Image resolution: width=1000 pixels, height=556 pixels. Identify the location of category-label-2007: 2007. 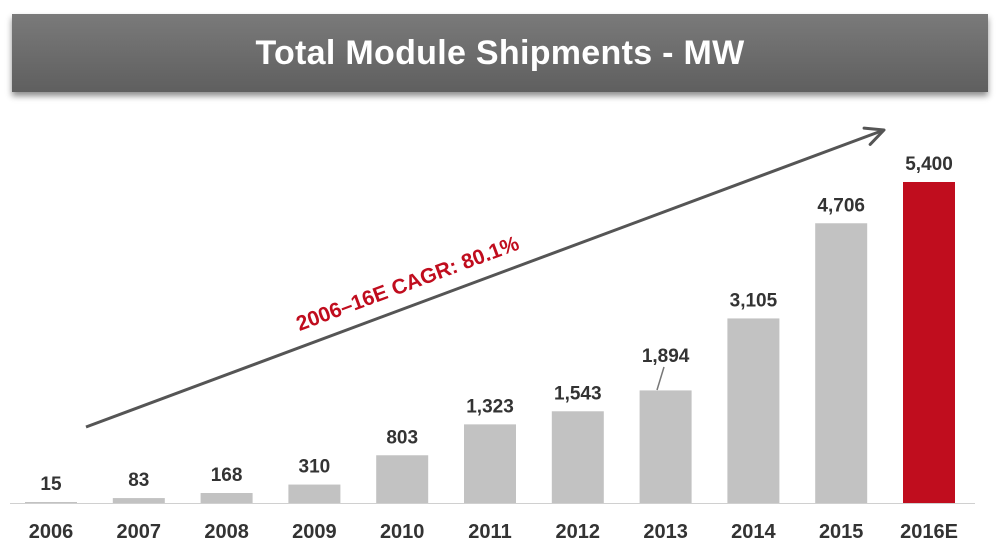
(139, 532).